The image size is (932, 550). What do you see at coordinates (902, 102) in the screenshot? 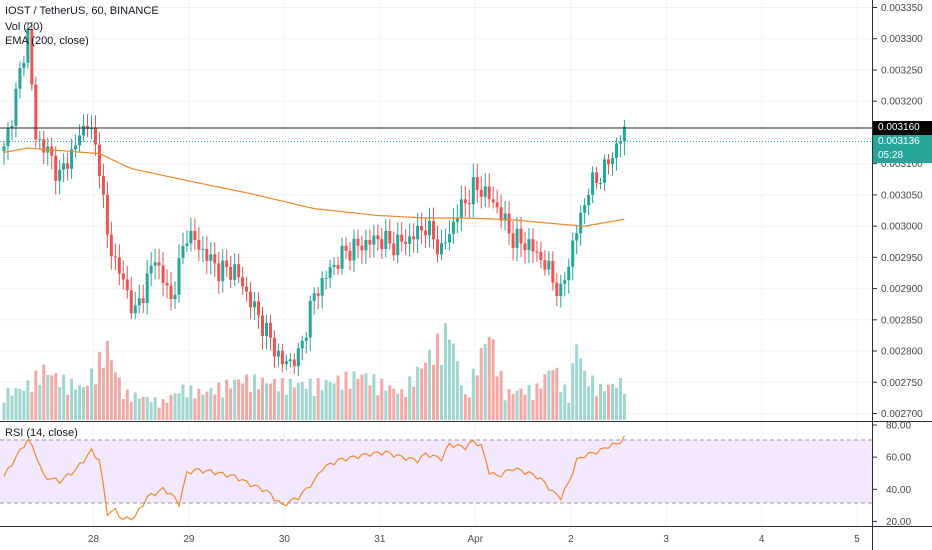
I see `price-axis-label: 0.003200` at bounding box center [902, 102].